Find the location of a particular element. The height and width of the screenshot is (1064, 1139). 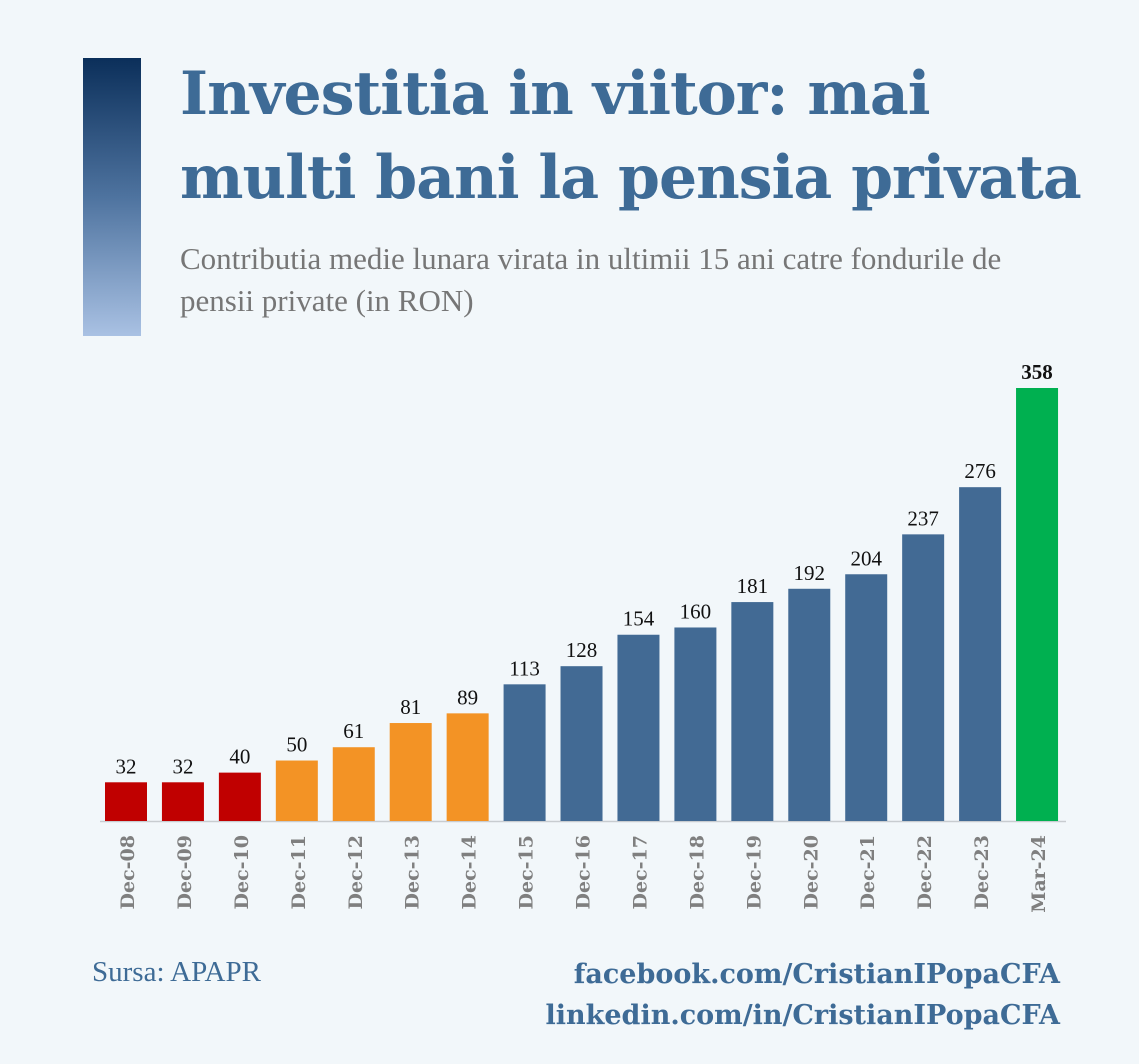

x-tick-label: Dec-09 is located at coordinates (185, 872).